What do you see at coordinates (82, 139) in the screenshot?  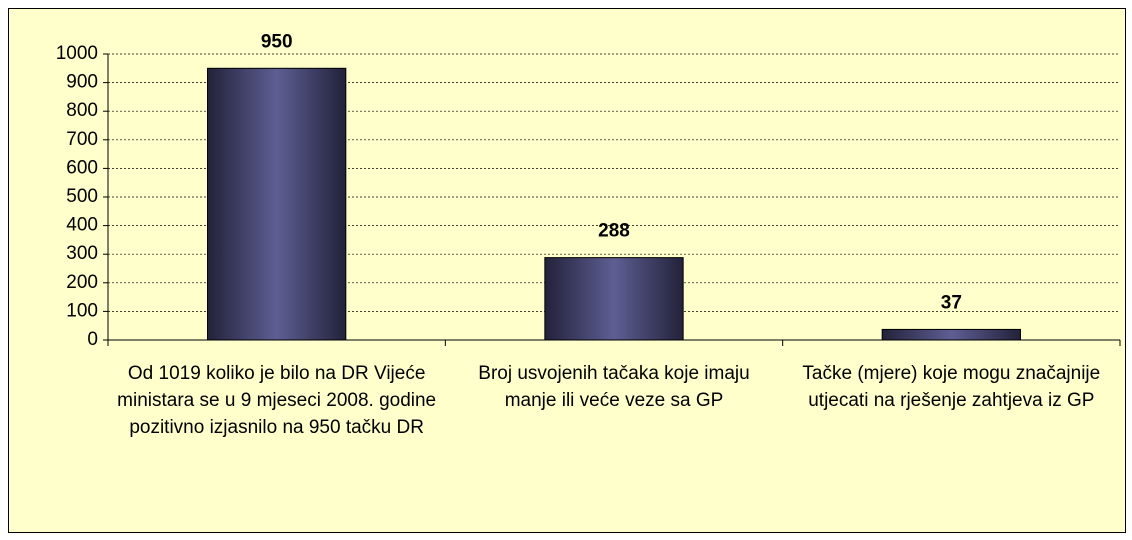 I see `y-tick-label: 700` at bounding box center [82, 139].